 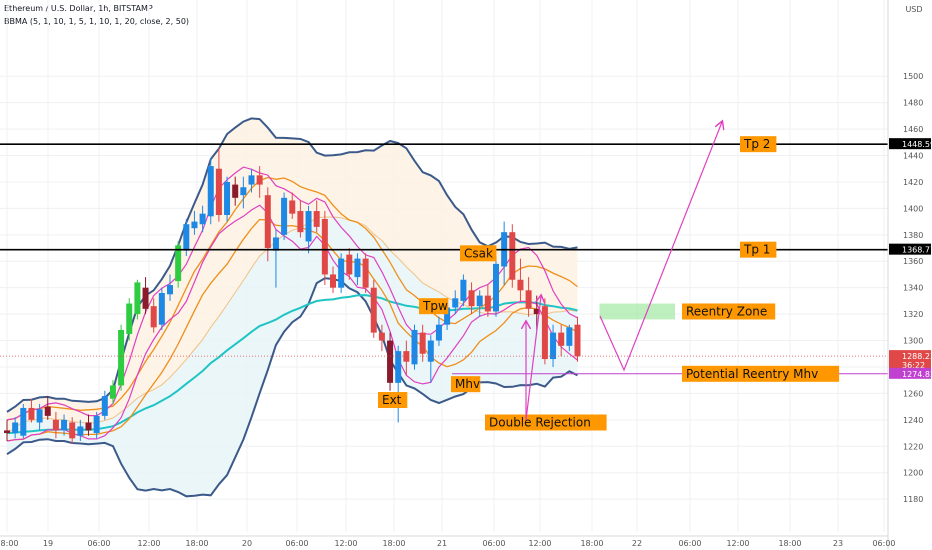 I want to click on price-tick: 1220, so click(x=913, y=446).